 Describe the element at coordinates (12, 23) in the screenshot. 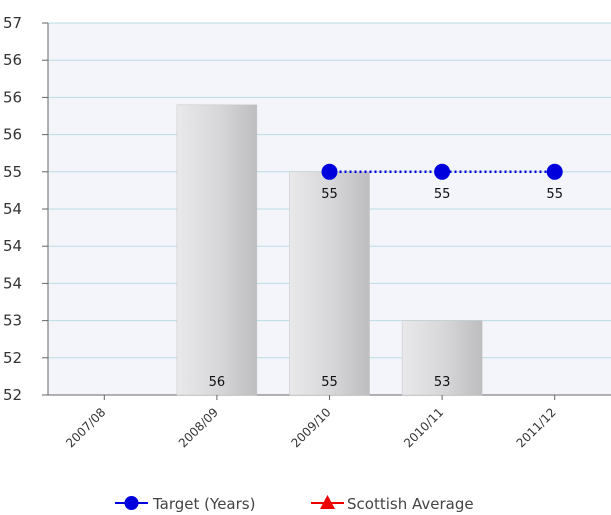

I see `y-tick-label: 57` at that location.